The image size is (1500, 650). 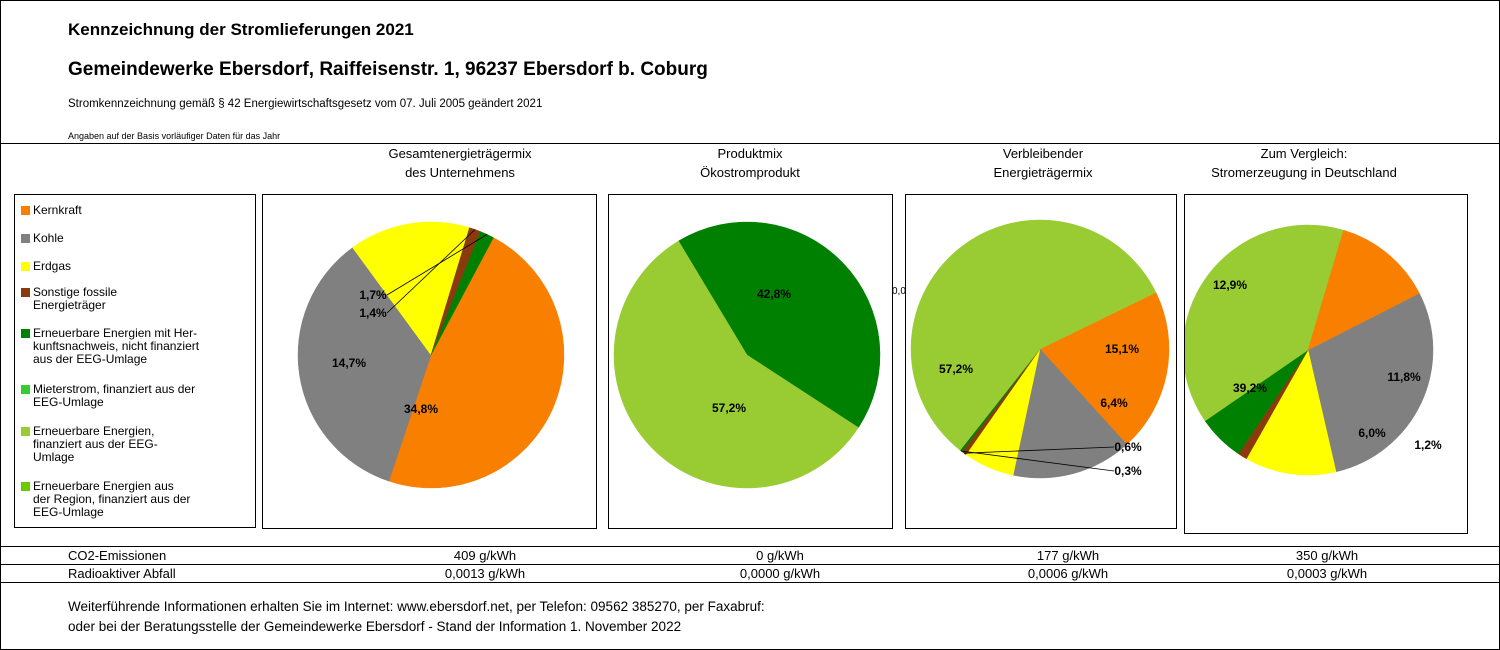 I want to click on chart-title-line: des Unternehmens, so click(x=460, y=172).